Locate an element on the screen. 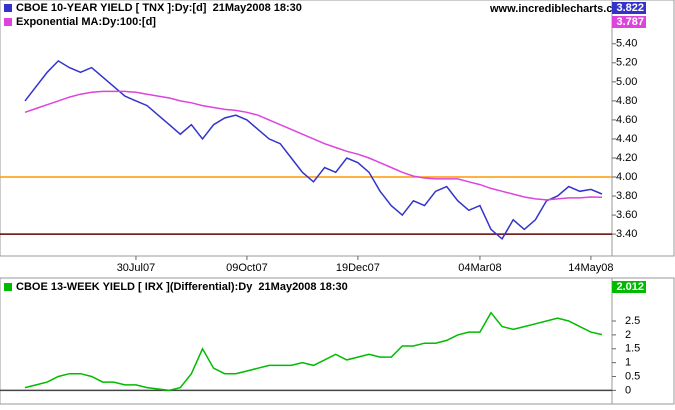 The height and width of the screenshot is (410, 675). x-tick-label: 19Dec07 is located at coordinates (358, 268).